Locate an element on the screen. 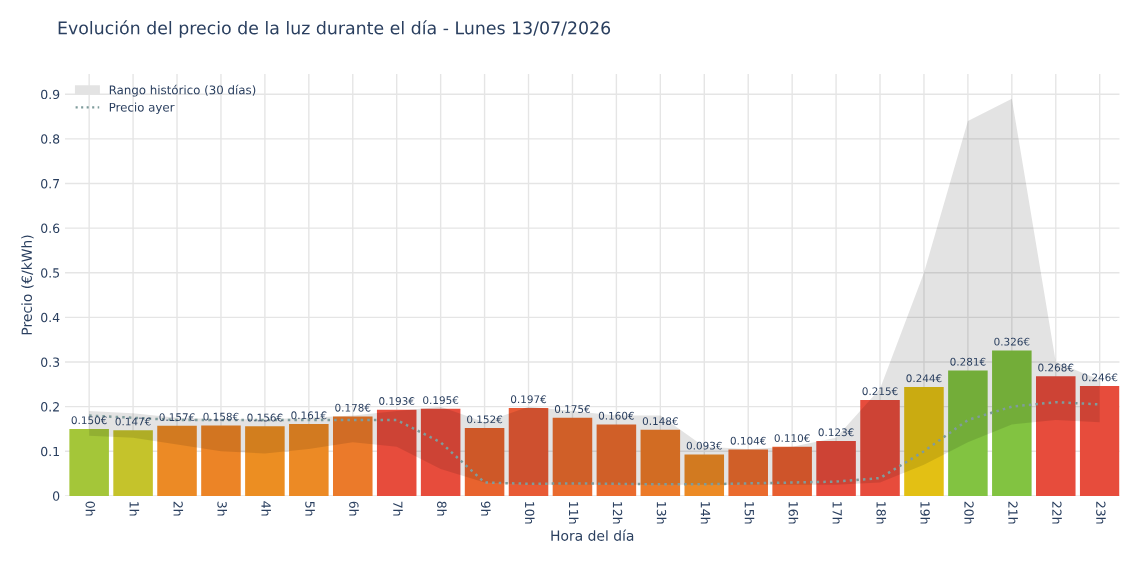  x-tick-label: 18h is located at coordinates (881, 513).